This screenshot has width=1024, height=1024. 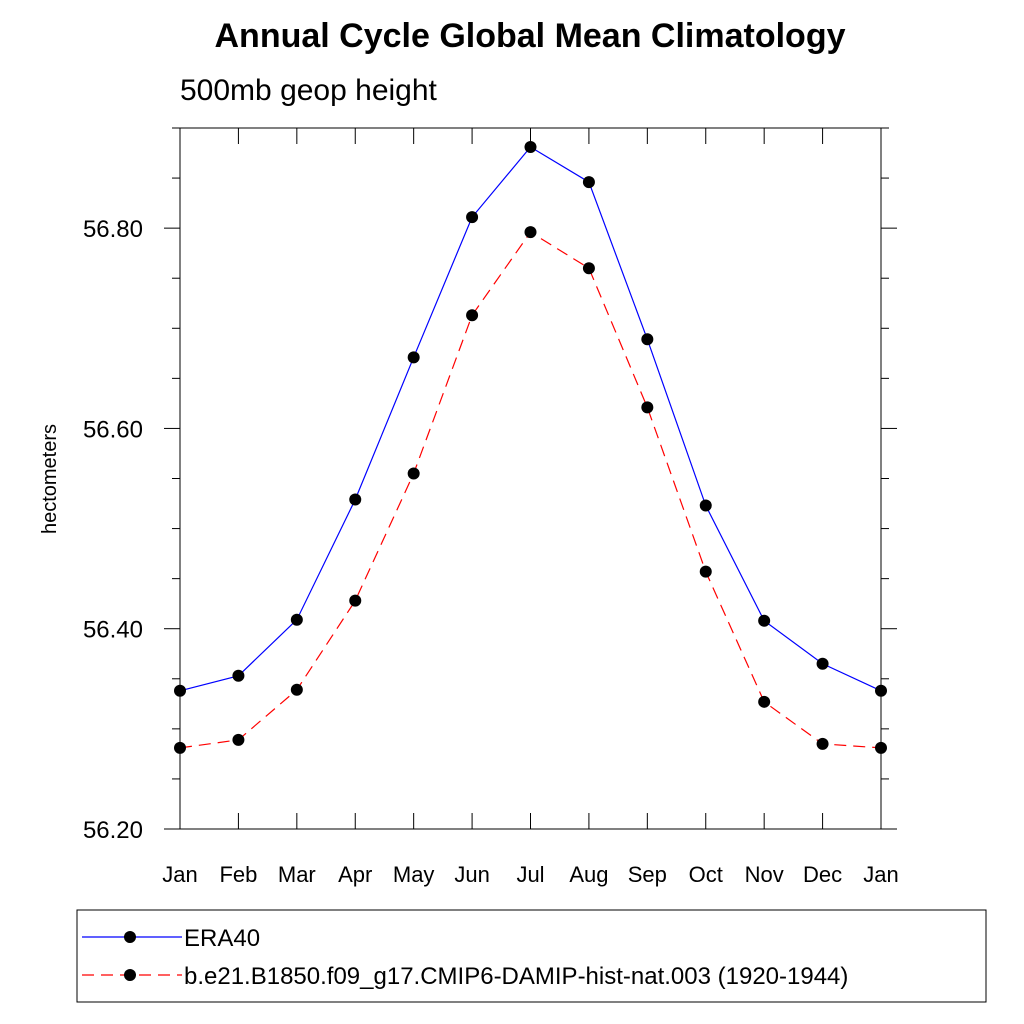 What do you see at coordinates (530, 36) in the screenshot?
I see `chart-title: Annual Cycle Global Mean Climatology` at bounding box center [530, 36].